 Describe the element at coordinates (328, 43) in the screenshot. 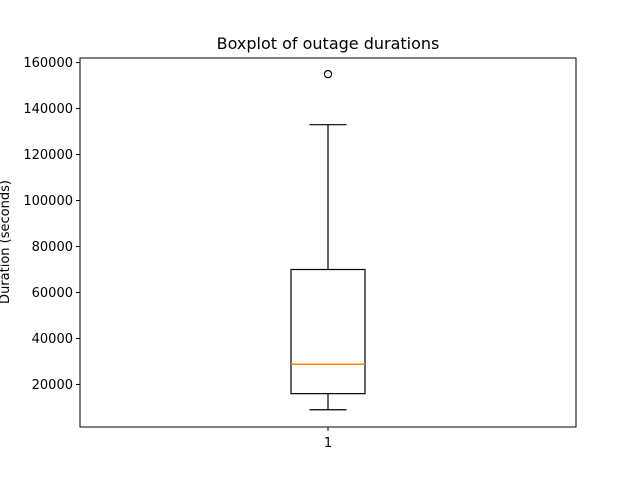

I see `chart-title: Boxplot of outage durations` at that location.